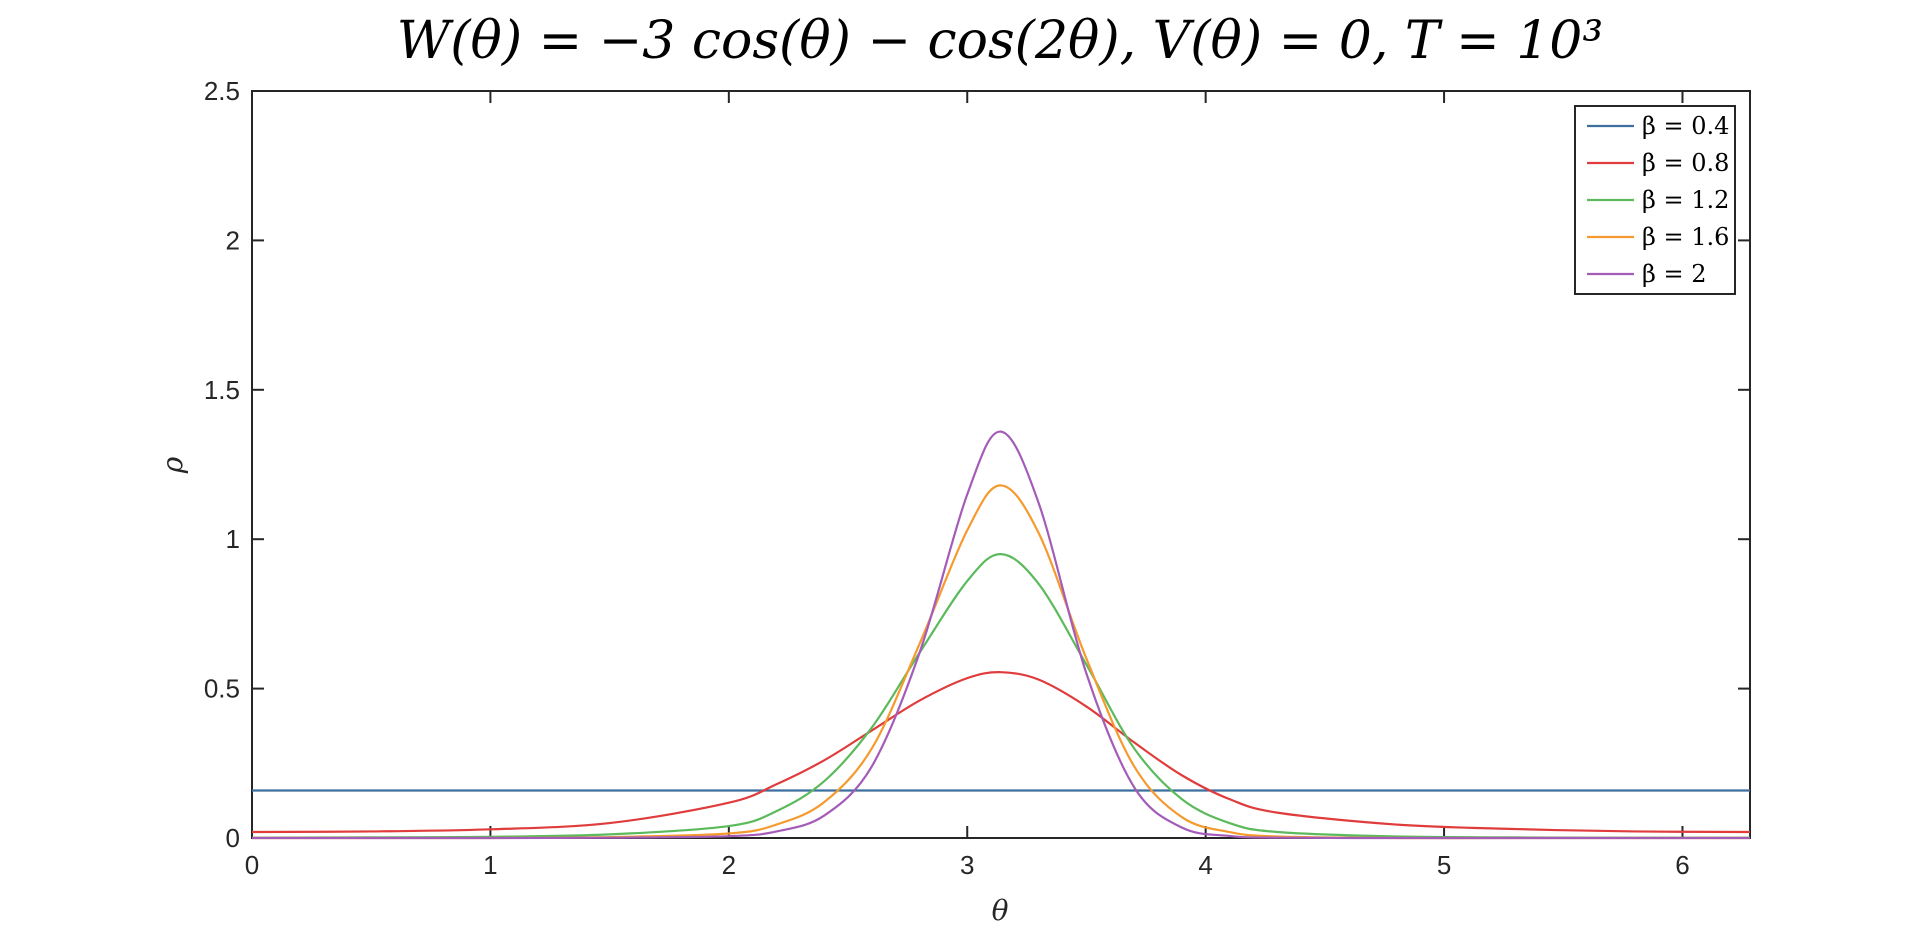 This screenshot has height=936, width=1920. Describe the element at coordinates (1205, 865) in the screenshot. I see `x-tick-label: 4` at that location.